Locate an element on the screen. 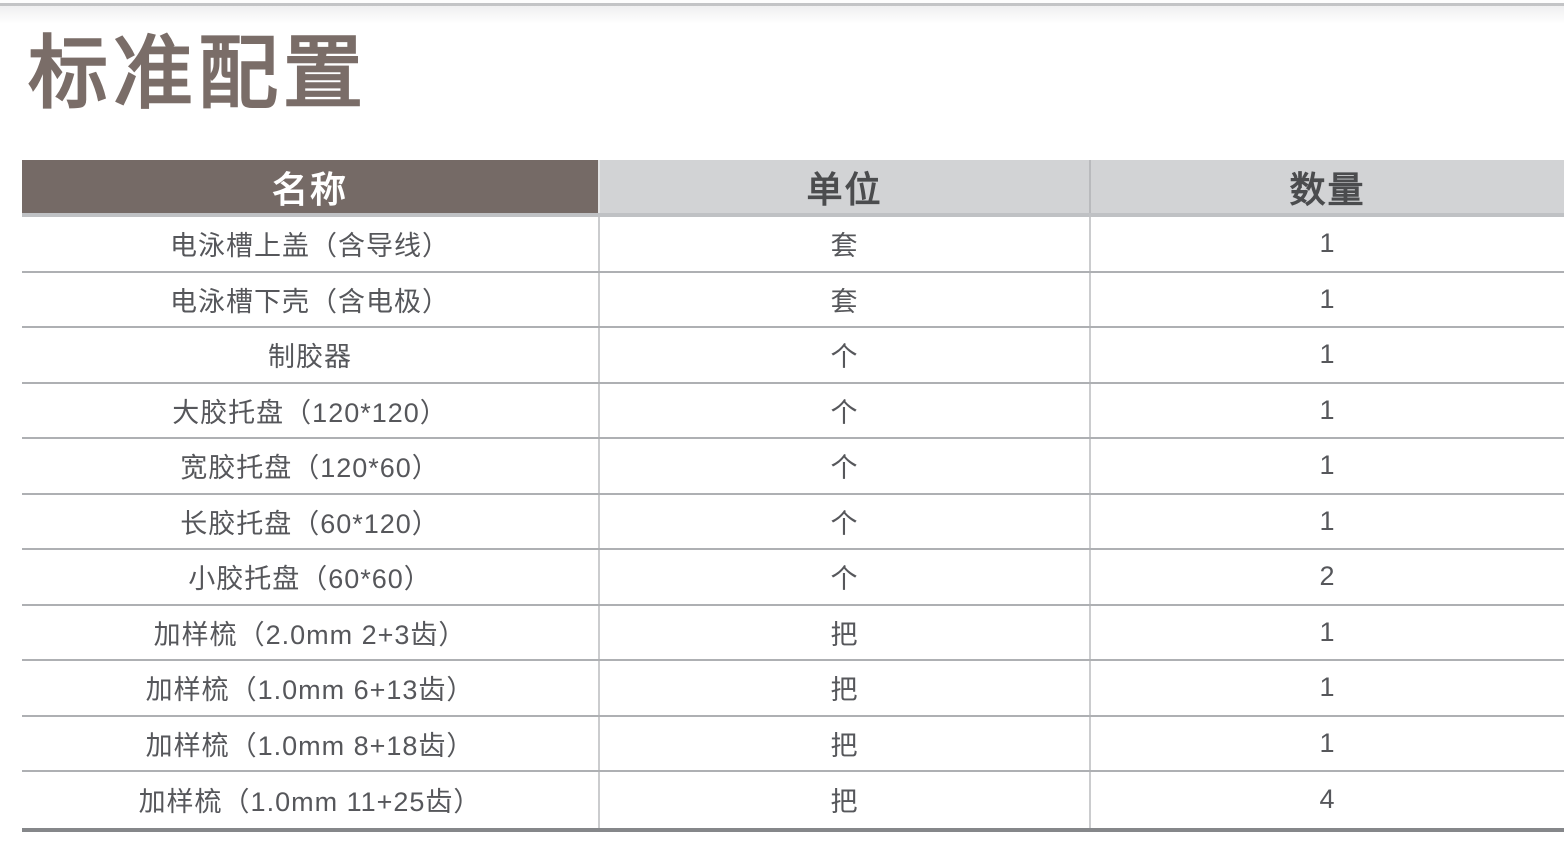  item-name-cell: 长胶托盘（60*120） is located at coordinates (310, 523).